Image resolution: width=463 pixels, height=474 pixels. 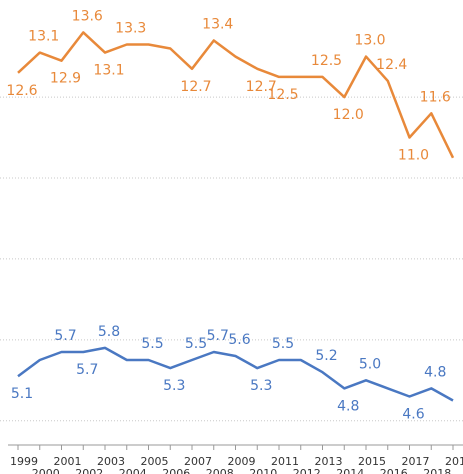 What do you see at coordinates (285, 461) in the screenshot?
I see `x-tick-label: 2011` at bounding box center [285, 461].